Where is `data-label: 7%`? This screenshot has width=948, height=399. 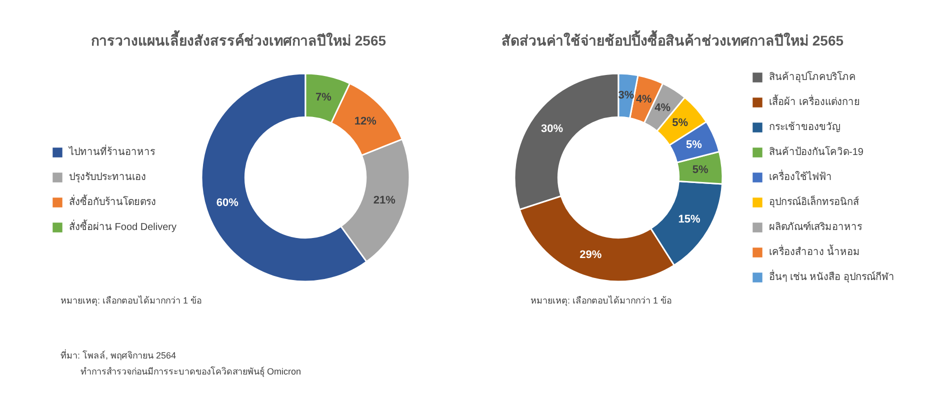 data-label: 7% is located at coordinates (323, 97).